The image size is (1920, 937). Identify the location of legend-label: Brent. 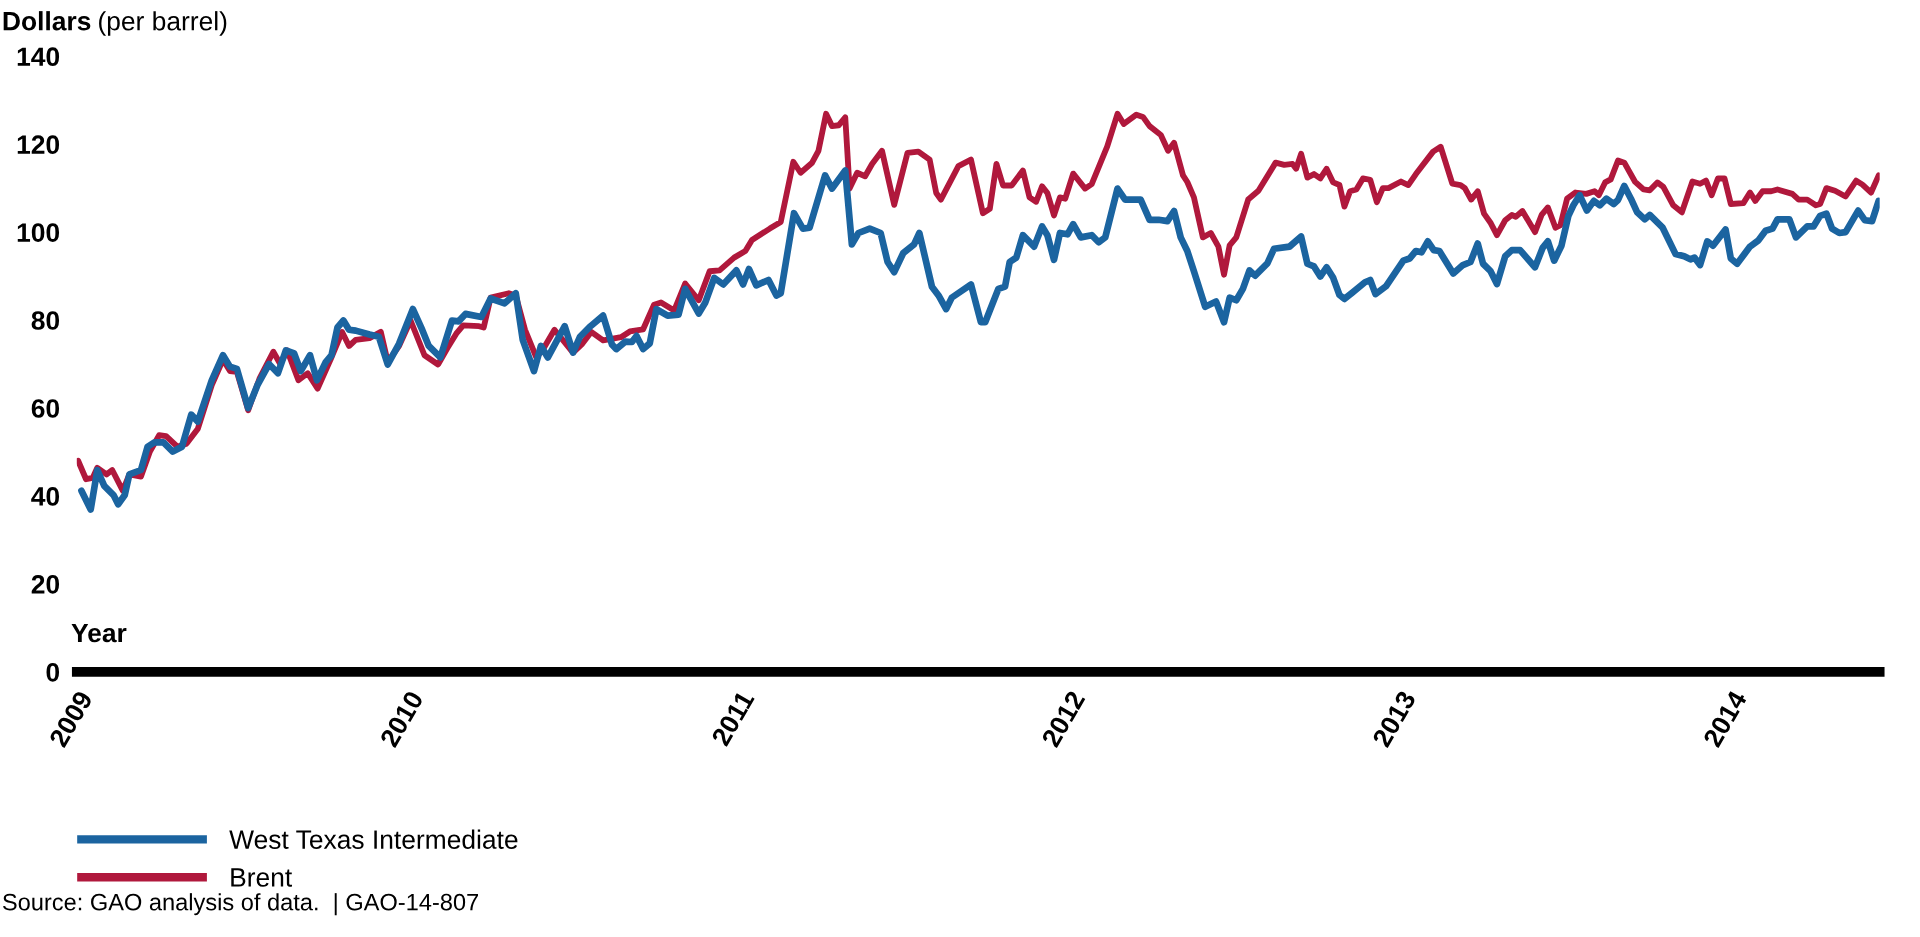
(262, 877).